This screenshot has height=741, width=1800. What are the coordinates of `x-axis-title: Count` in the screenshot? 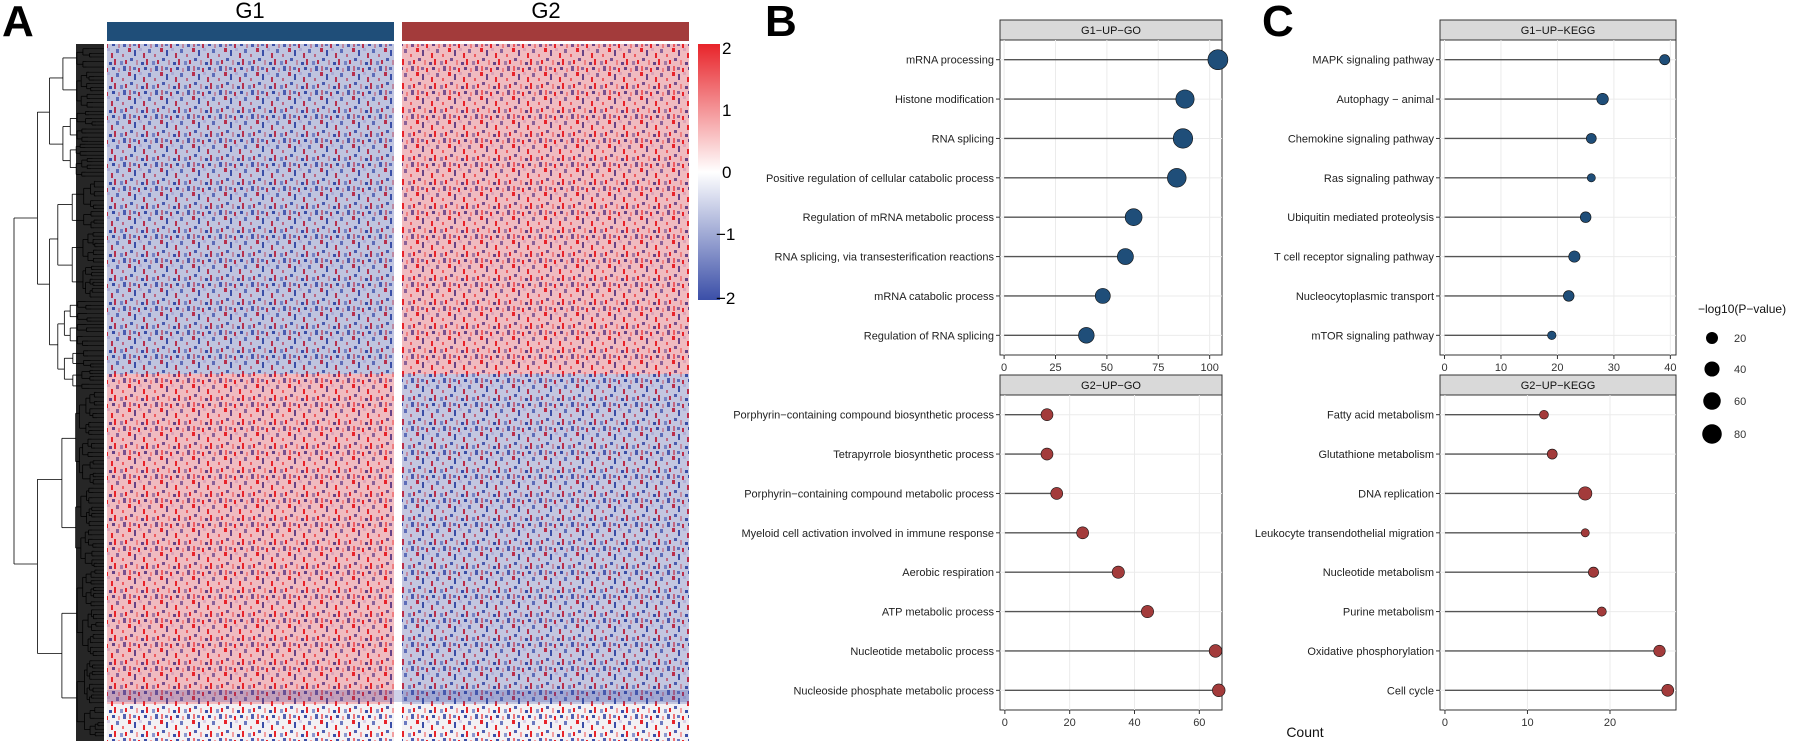 It's located at (1304, 732).